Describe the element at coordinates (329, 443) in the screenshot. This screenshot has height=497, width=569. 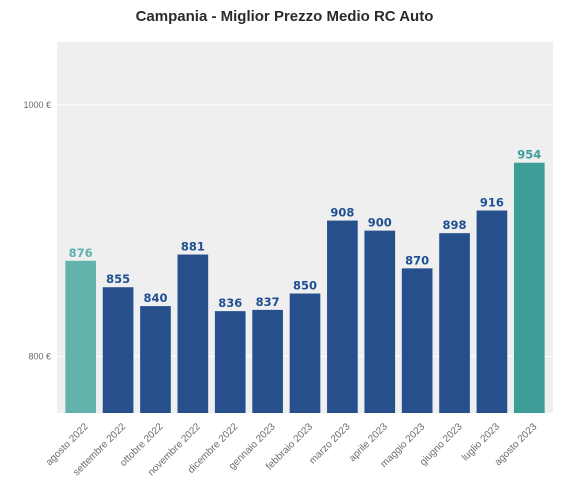
I see `x-tick-label: marzo 2023` at that location.